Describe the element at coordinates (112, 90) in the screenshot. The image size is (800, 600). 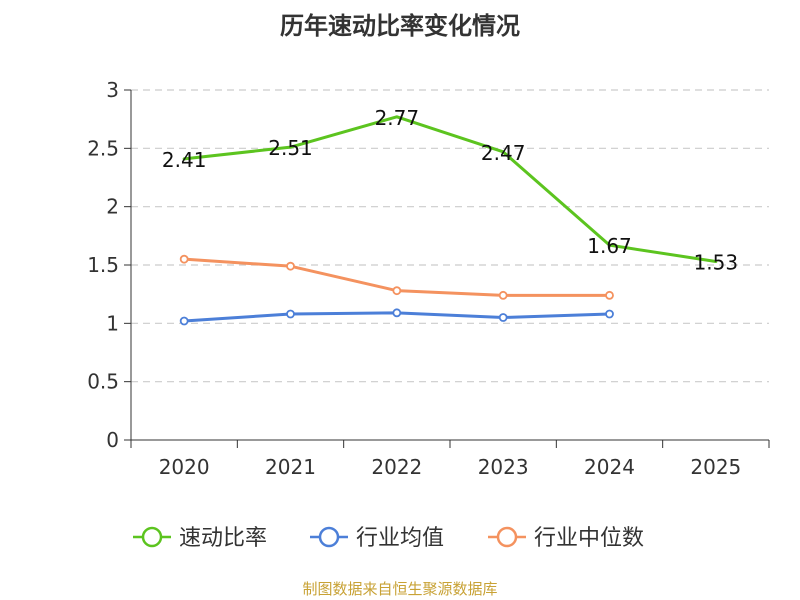
I see `y-tick-label: 3` at that location.